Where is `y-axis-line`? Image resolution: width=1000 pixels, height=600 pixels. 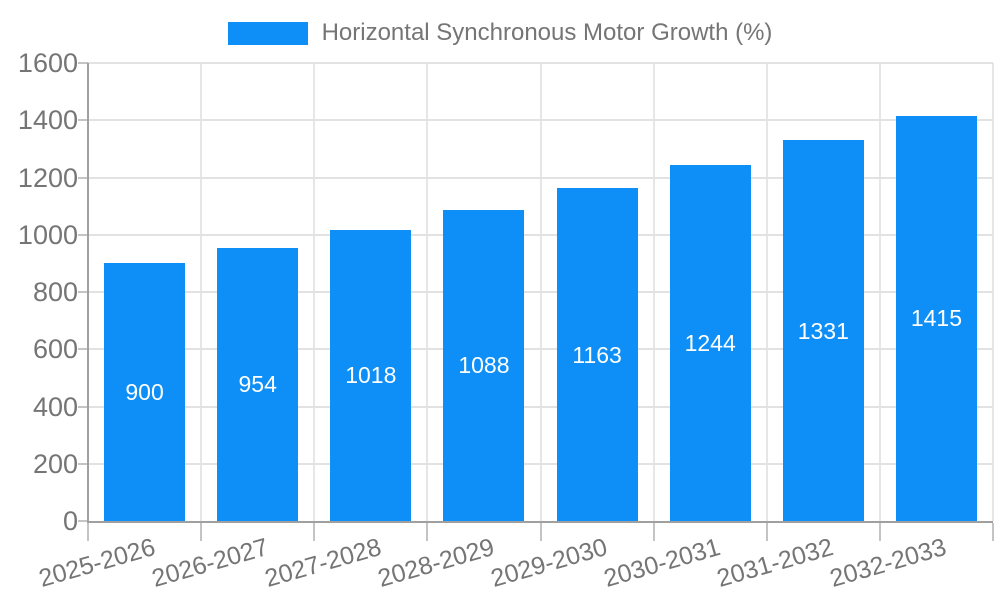 y-axis-line is located at coordinates (88, 293).